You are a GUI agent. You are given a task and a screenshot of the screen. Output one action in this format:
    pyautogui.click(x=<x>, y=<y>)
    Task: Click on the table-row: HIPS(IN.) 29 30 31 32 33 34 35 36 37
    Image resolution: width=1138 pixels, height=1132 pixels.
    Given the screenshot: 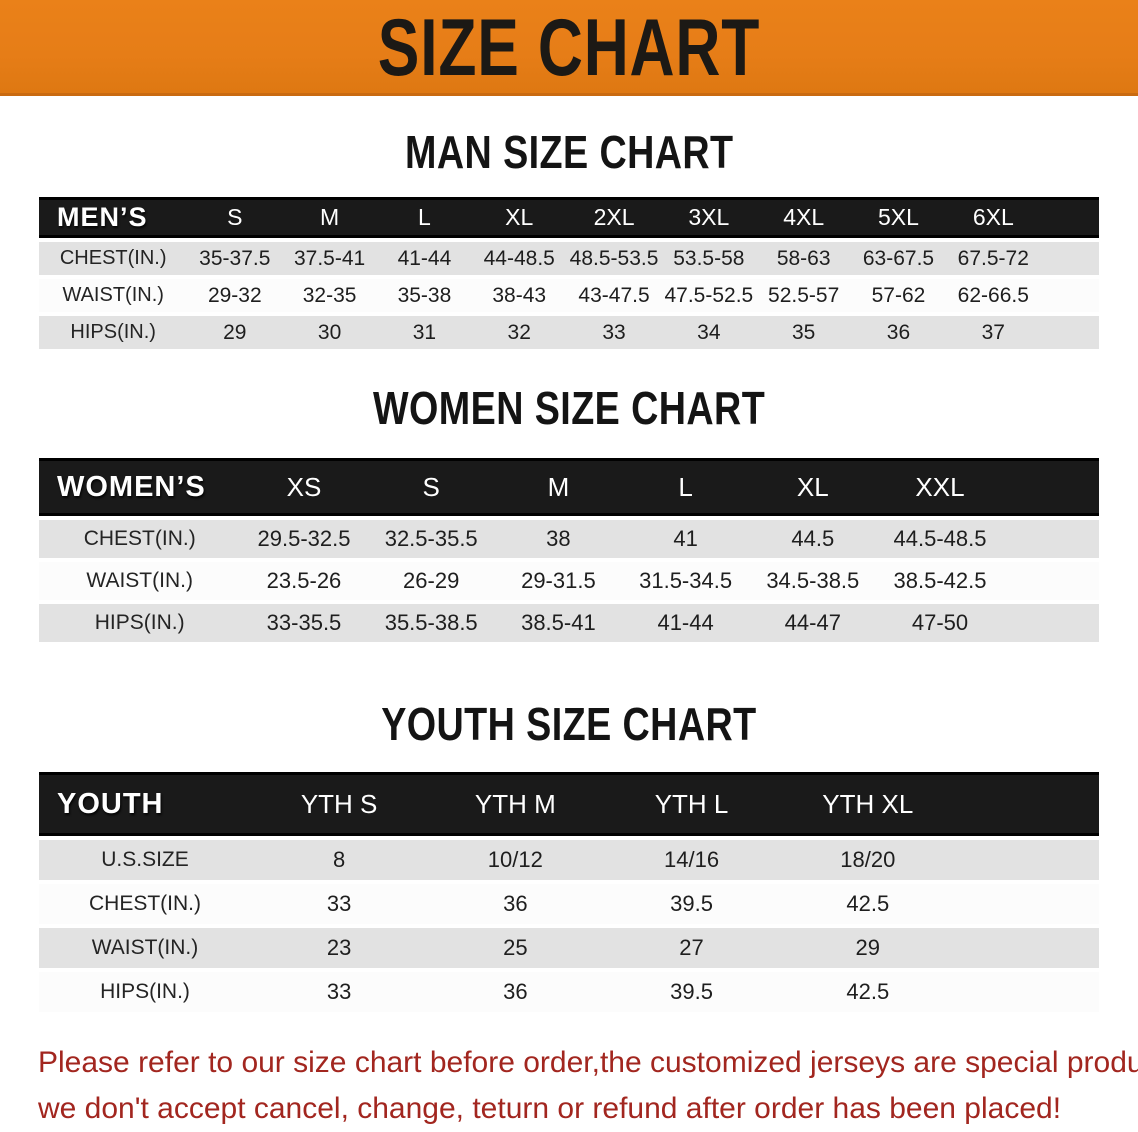 What is the action you would take?
    pyautogui.click(x=569, y=332)
    